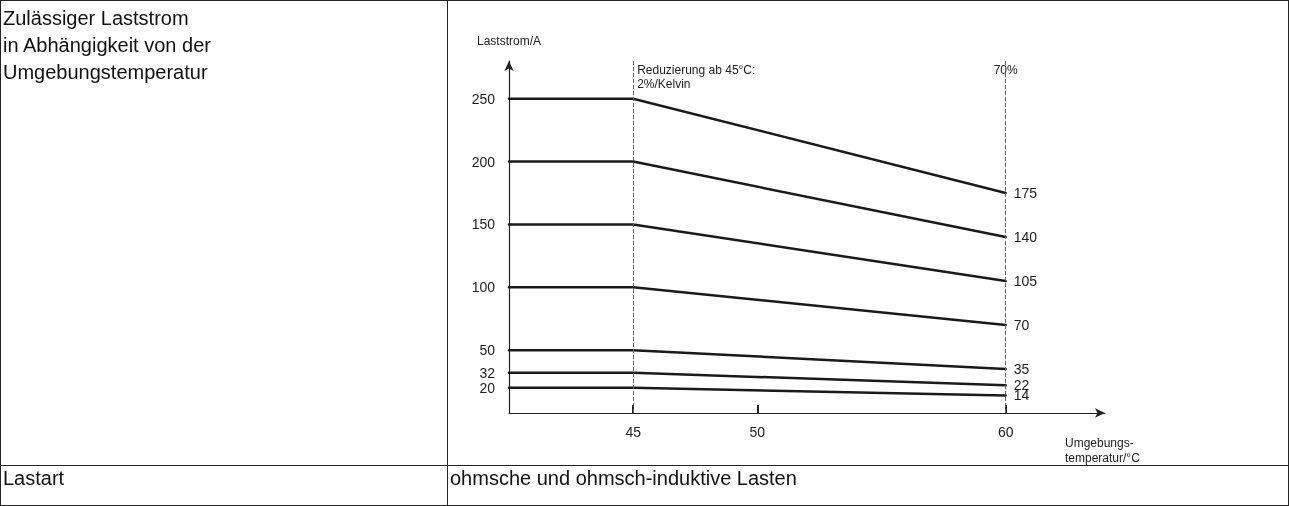 The width and height of the screenshot is (1289, 506). Describe the element at coordinates (696, 77) in the screenshot. I see `ref-line-label: Reduzierung ab 45°C: 2%/Kelvin` at that location.